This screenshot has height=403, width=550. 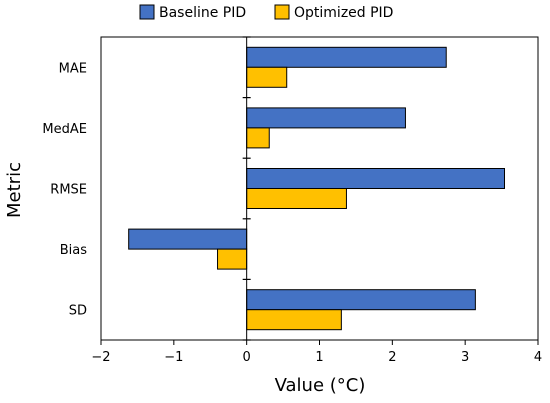 What do you see at coordinates (294, 320) in the screenshot?
I see `bar-optimized-sd` at bounding box center [294, 320].